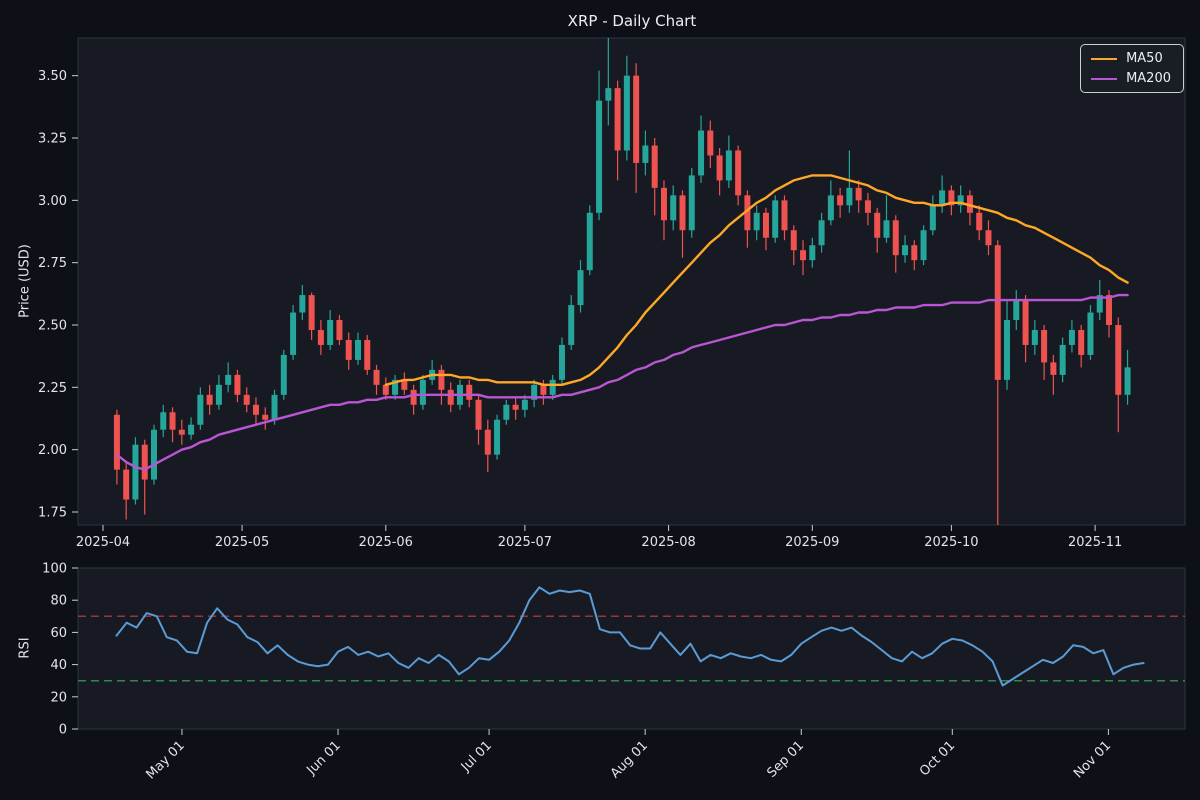  What do you see at coordinates (951, 542) in the screenshot?
I see `svg-text: 2025-10` at bounding box center [951, 542].